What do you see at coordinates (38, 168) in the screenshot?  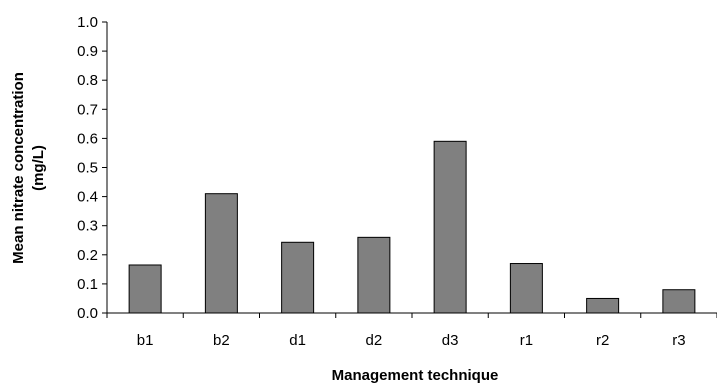 I see `y-axis-title-line-2: (mg/L)` at bounding box center [38, 168].